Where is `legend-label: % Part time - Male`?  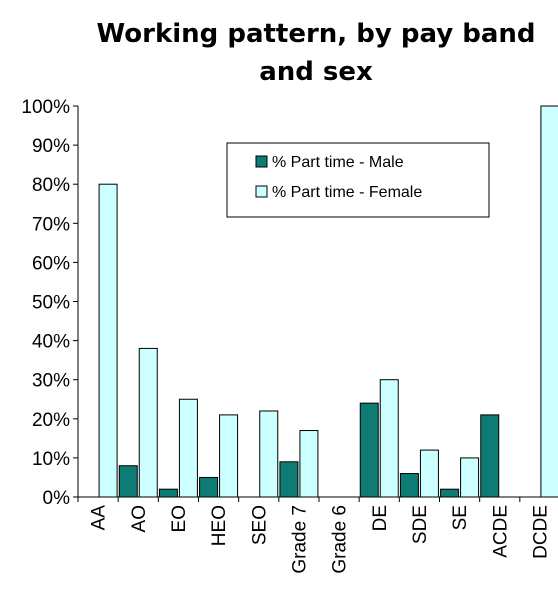
legend-label: % Part time - Male is located at coordinates (338, 162).